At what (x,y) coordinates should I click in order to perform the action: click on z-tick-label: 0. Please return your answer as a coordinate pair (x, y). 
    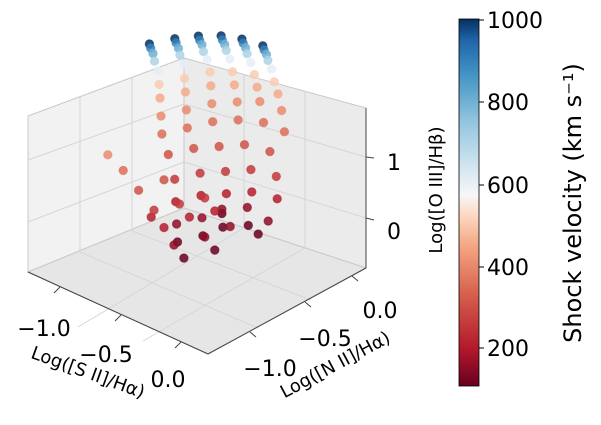
    Looking at the image, I should click on (394, 232).